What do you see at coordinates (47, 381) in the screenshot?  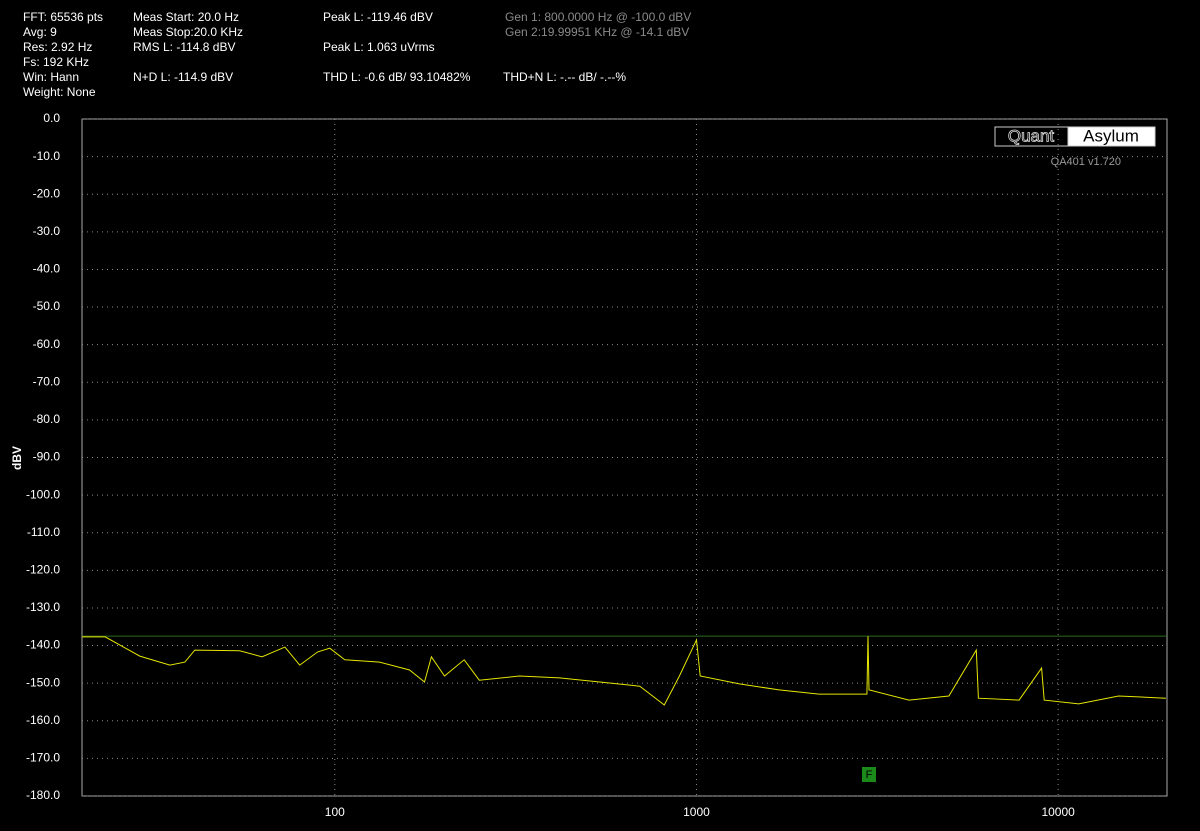 I see `y-tick-label: -70.0` at bounding box center [47, 381].